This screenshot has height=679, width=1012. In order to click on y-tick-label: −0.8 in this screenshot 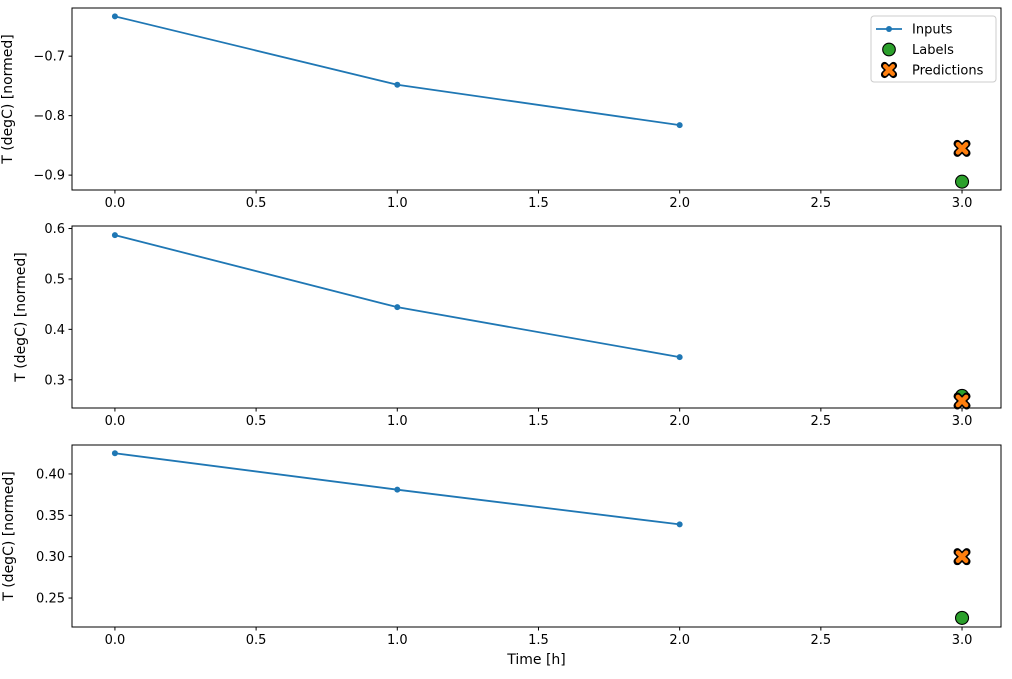, I will do `click(49, 116)`.